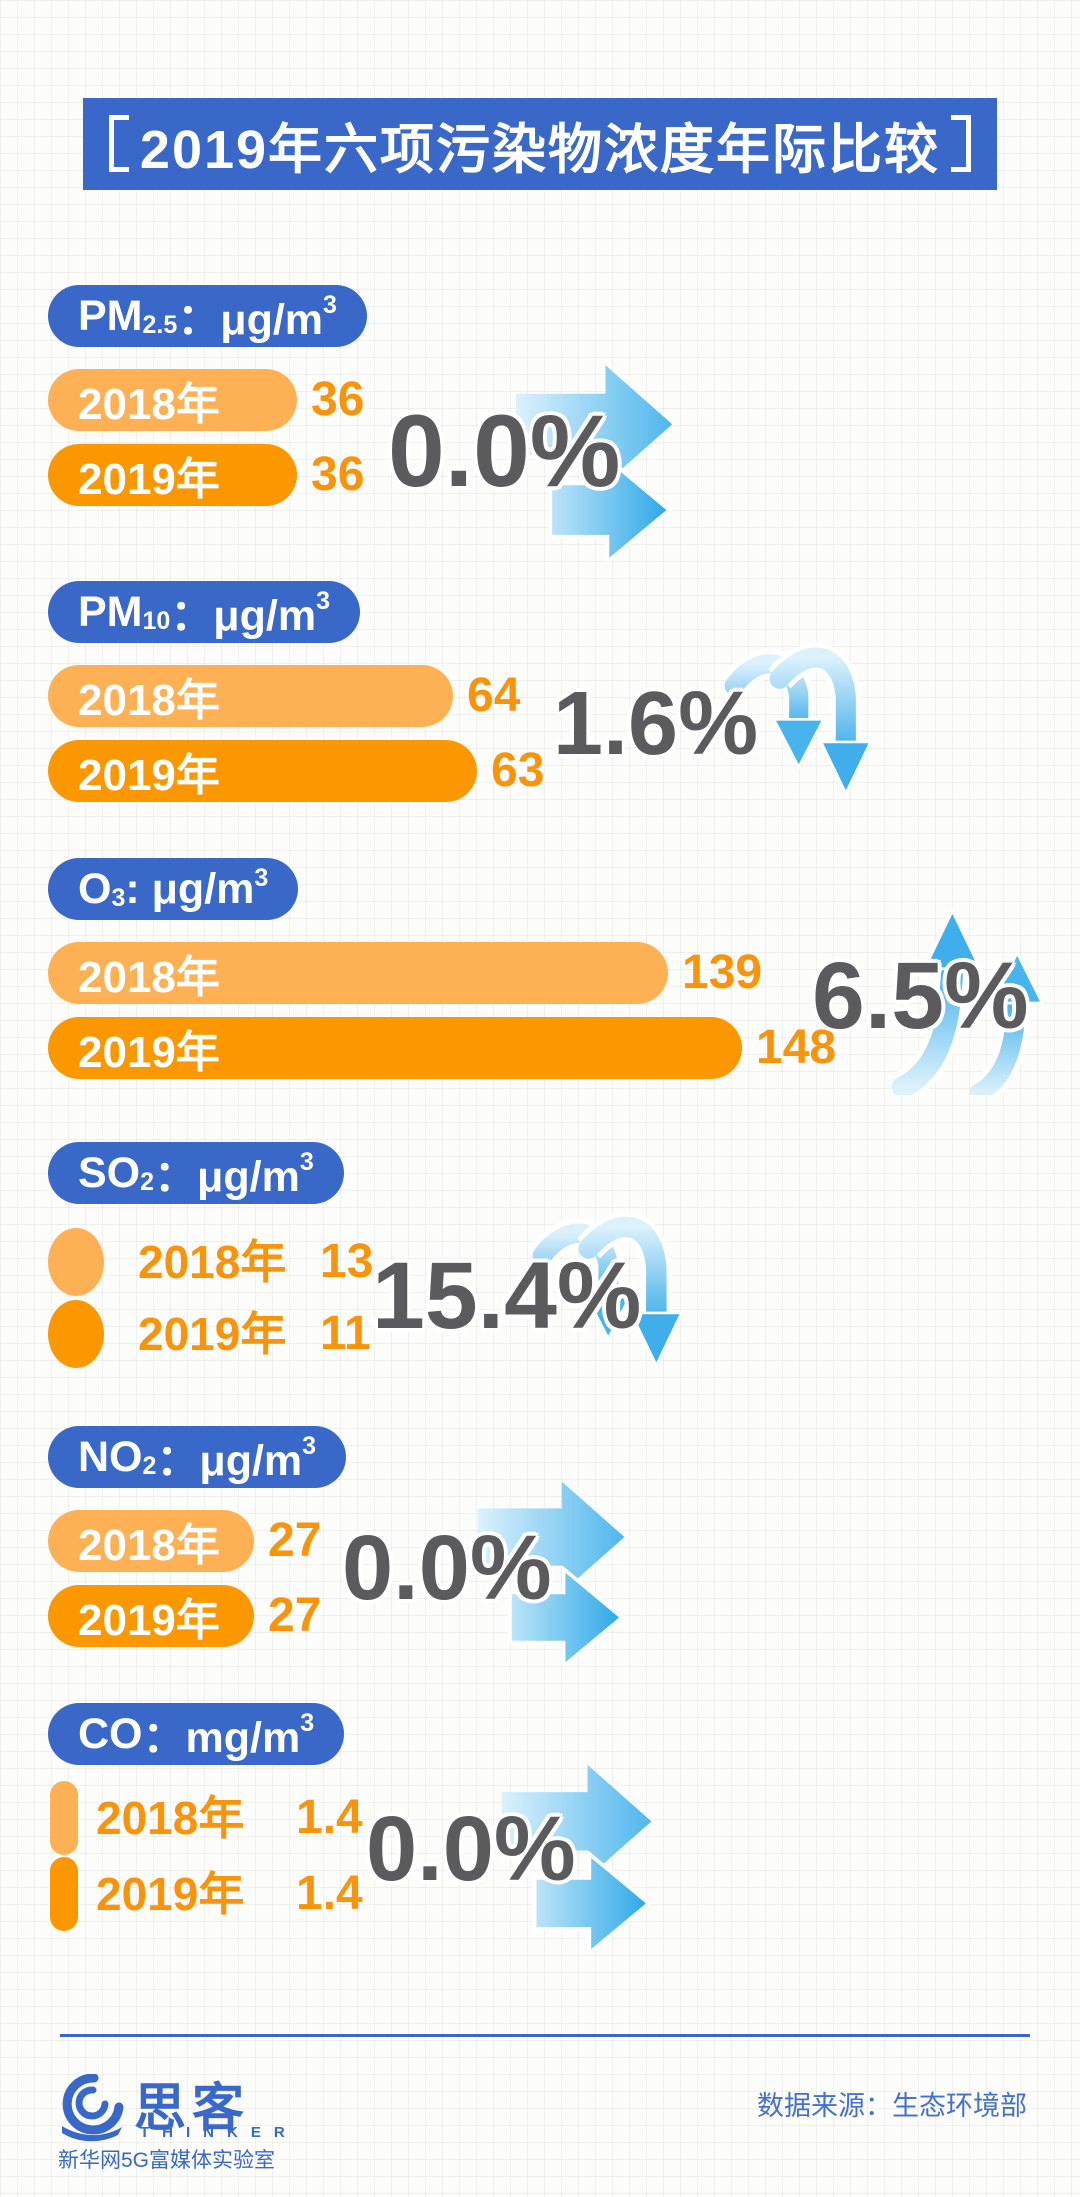  Describe the element at coordinates (192, 2109) in the screenshot. I see `brand-name: 思客` at that location.